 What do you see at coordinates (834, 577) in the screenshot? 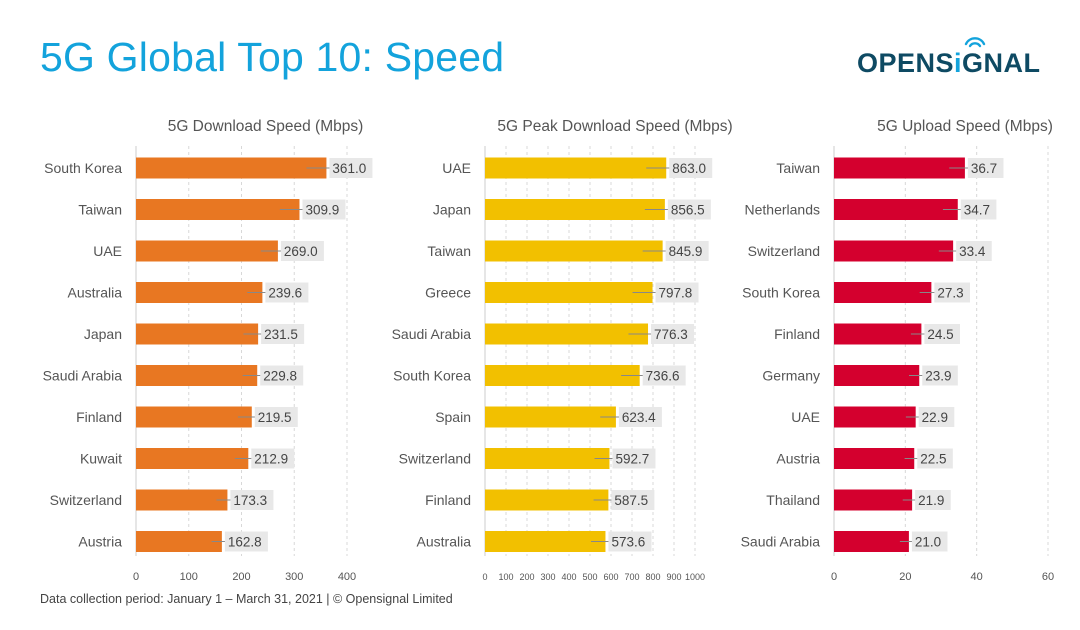
I see `chart-3-tick-label: 0` at bounding box center [834, 577].